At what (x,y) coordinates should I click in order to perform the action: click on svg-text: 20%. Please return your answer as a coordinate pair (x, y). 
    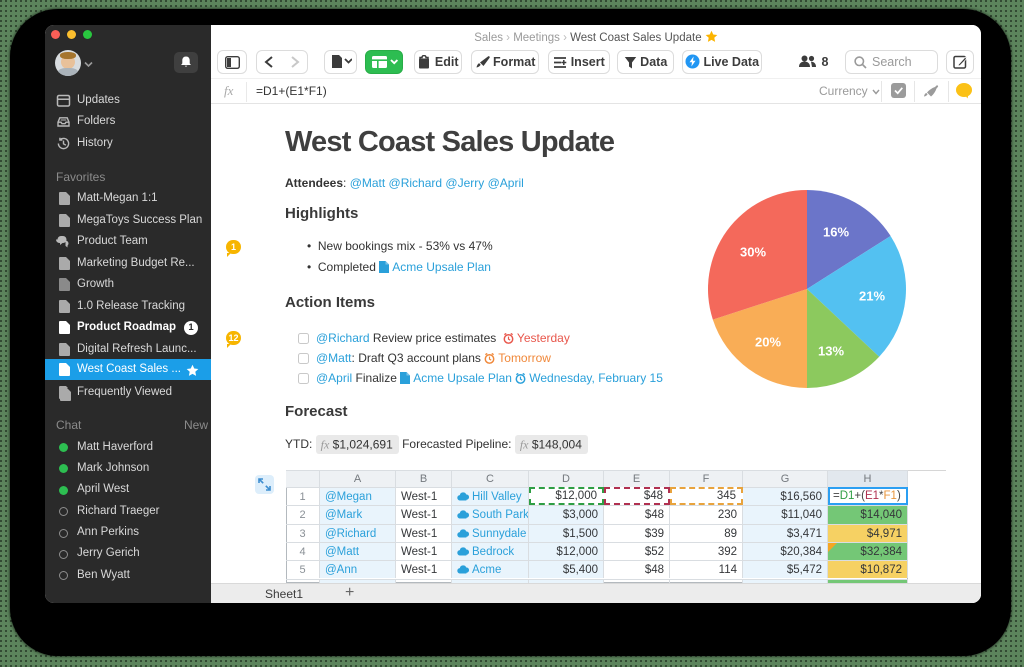
    Looking at the image, I should click on (768, 342).